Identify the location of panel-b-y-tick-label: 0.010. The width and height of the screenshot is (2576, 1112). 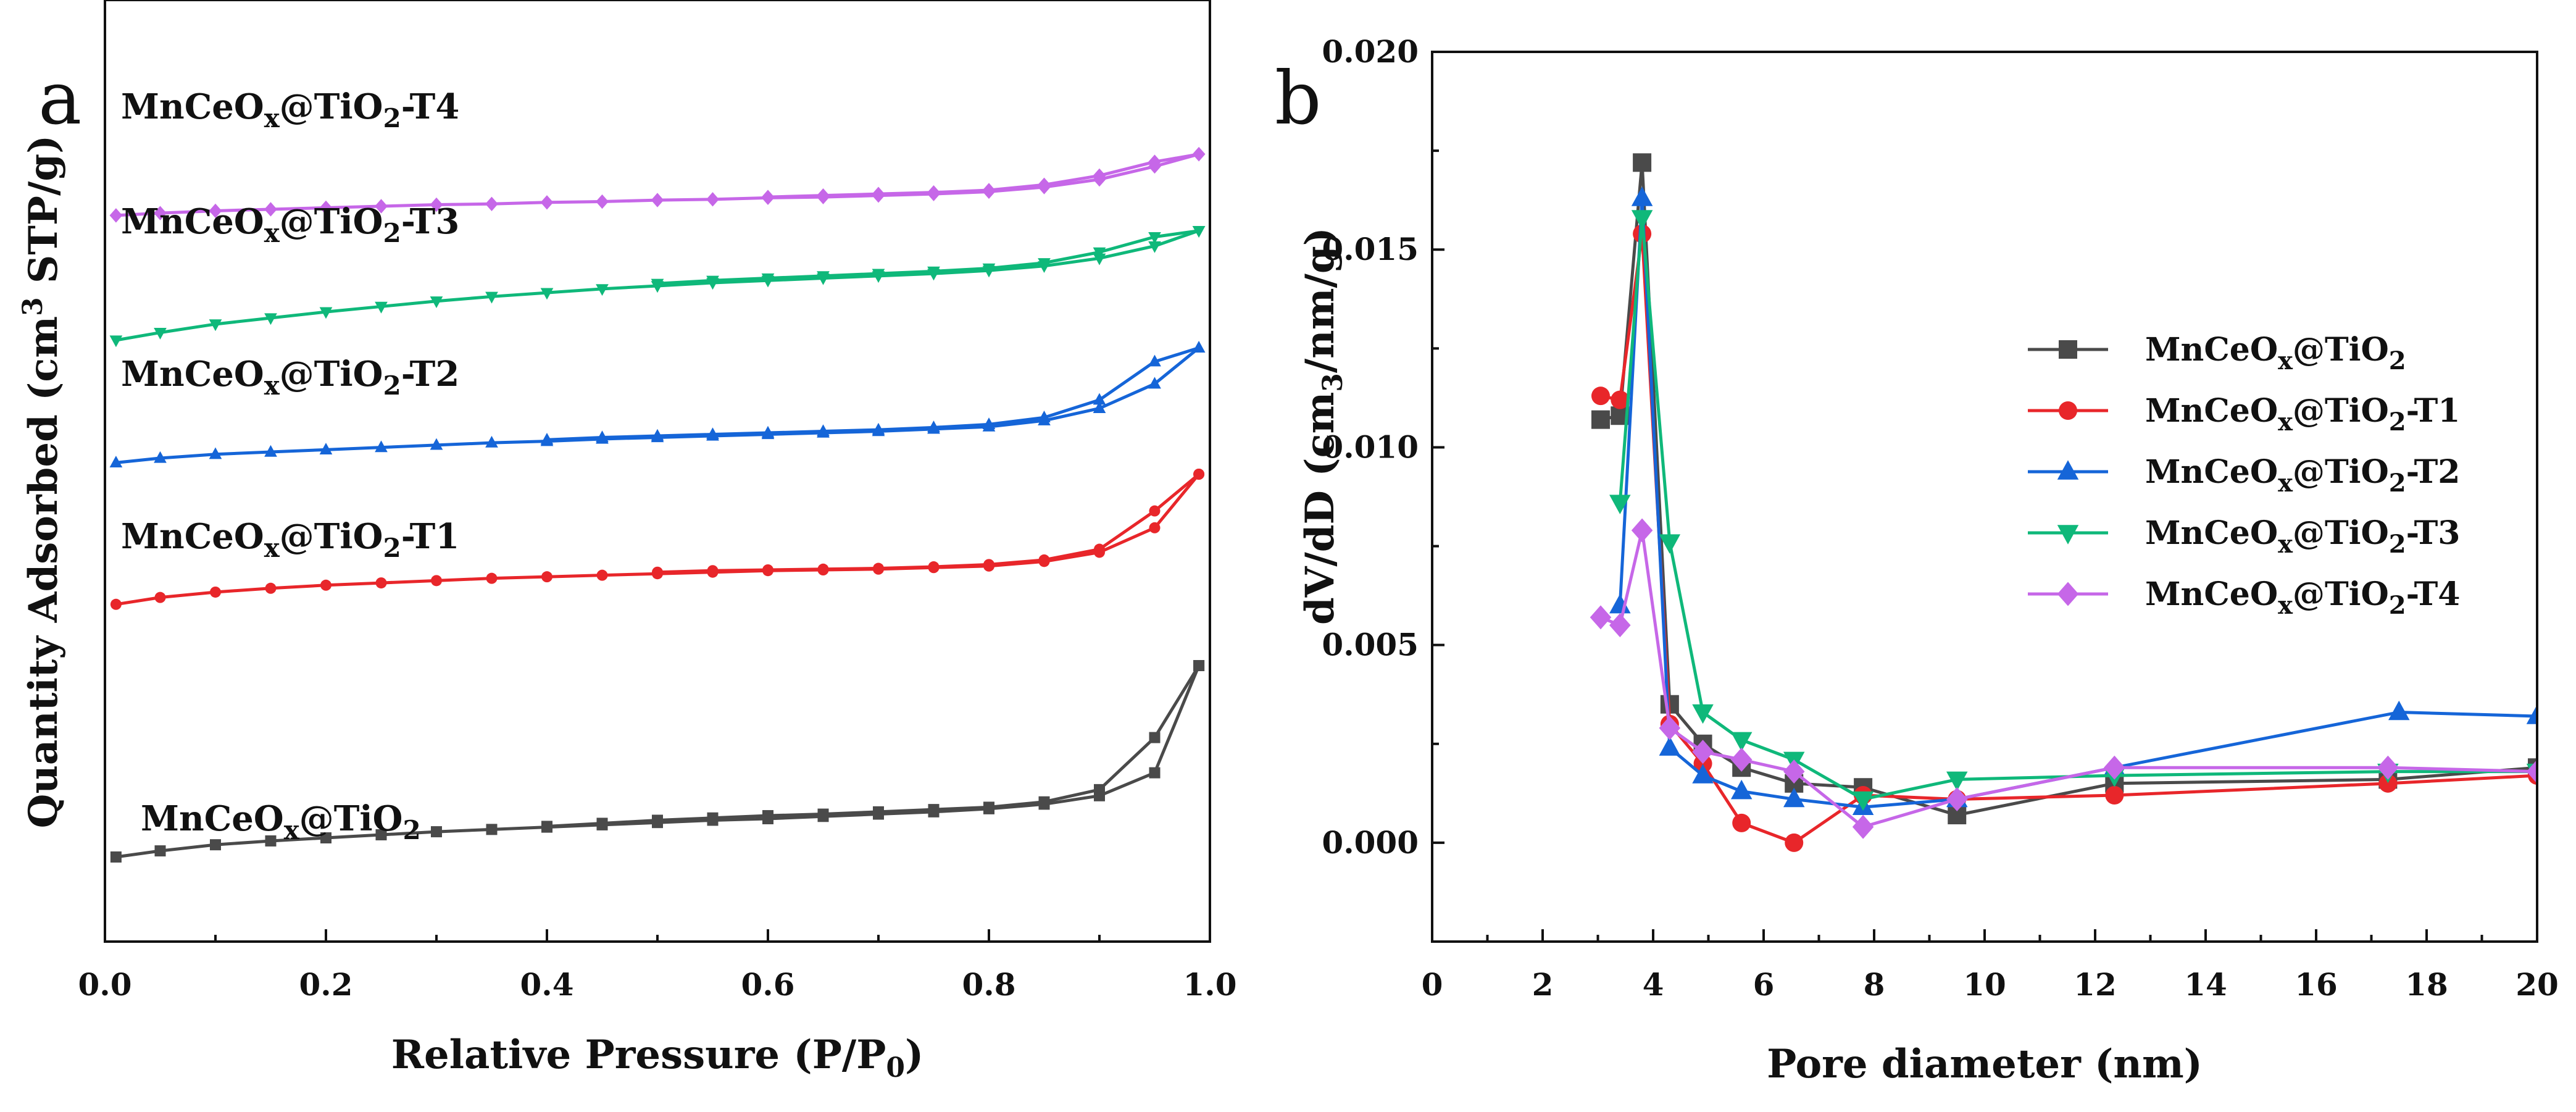
(1370, 447).